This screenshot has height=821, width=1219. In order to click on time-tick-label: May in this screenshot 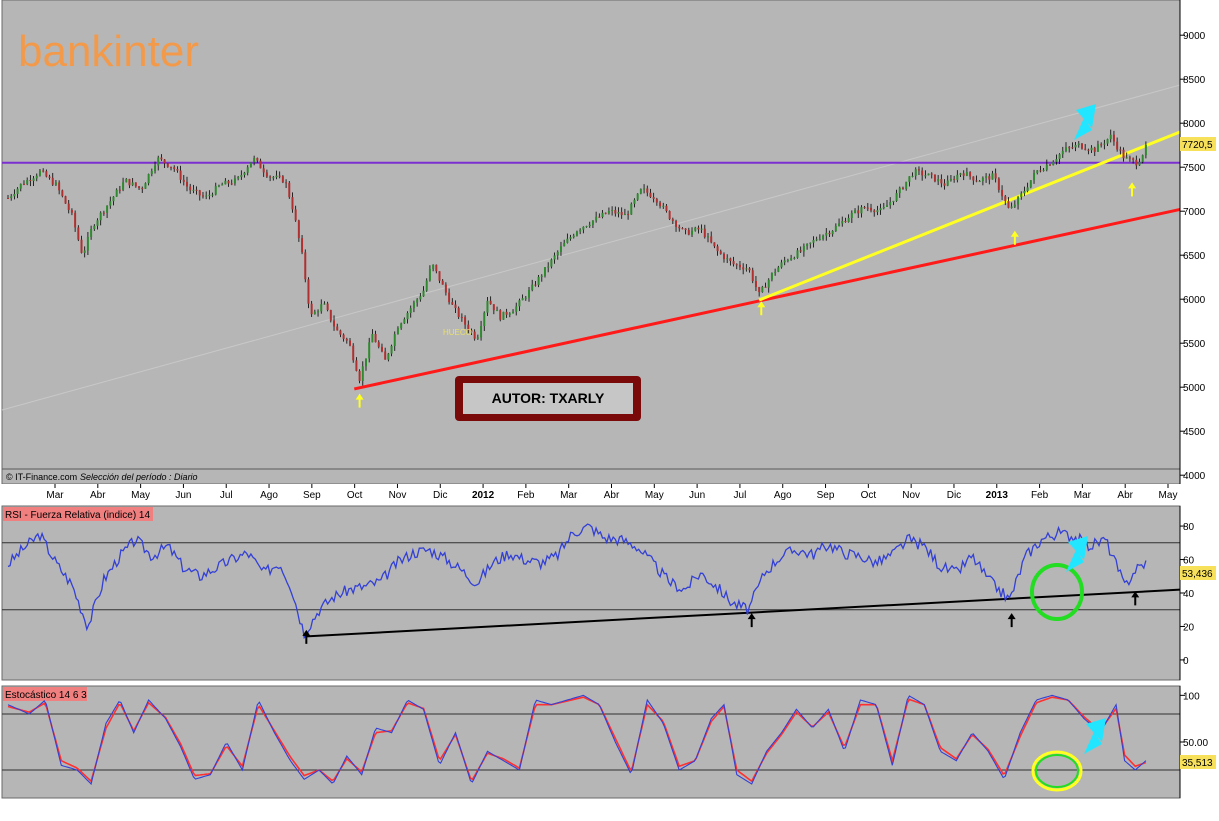, I will do `click(140, 495)`.